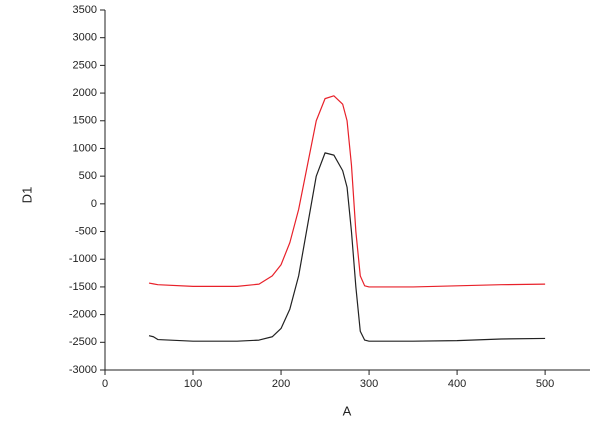  What do you see at coordinates (347, 410) in the screenshot?
I see `x-axis-title: A` at bounding box center [347, 410].